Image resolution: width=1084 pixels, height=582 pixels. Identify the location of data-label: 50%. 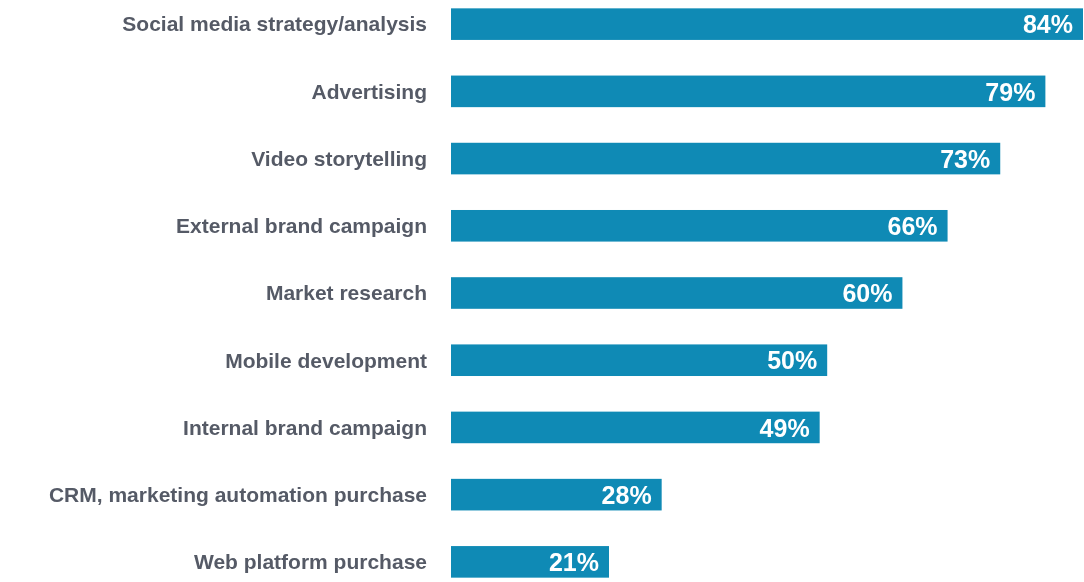
(792, 360).